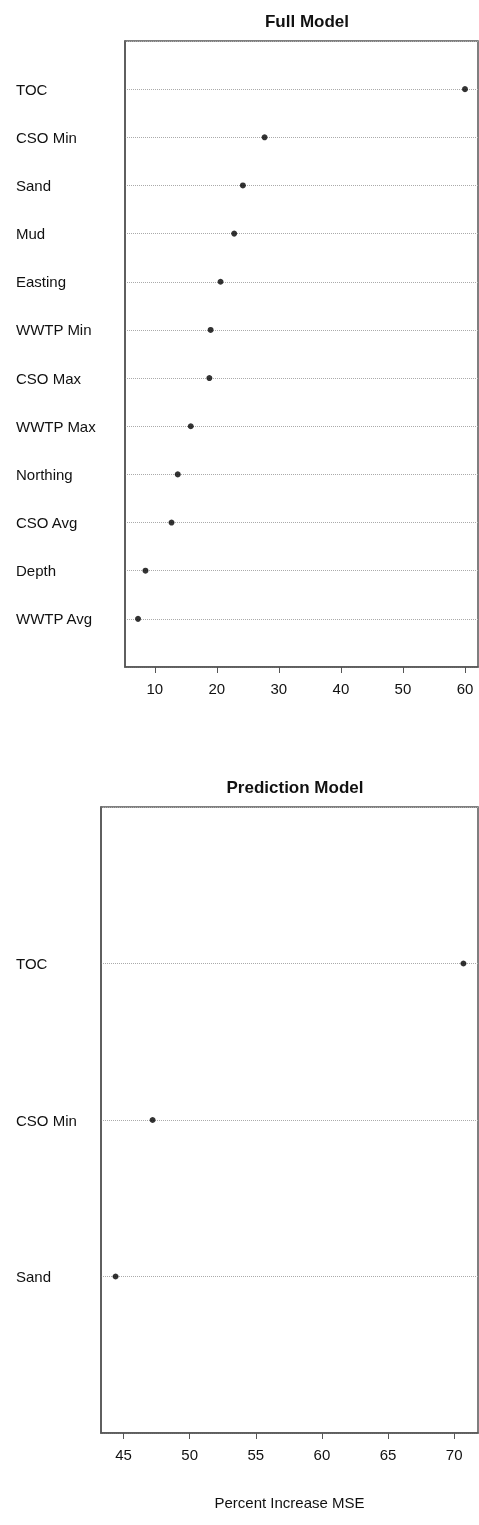  Describe the element at coordinates (41, 282) in the screenshot. I see `y-tick-label: Easting` at that location.